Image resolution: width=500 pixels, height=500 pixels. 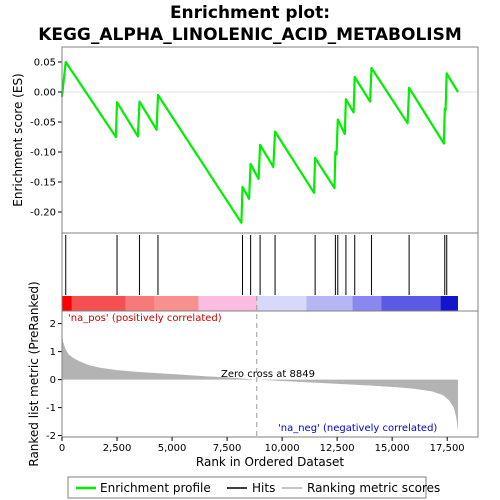 What do you see at coordinates (256, 265) in the screenshot?
I see `hit-lines` at bounding box center [256, 265].